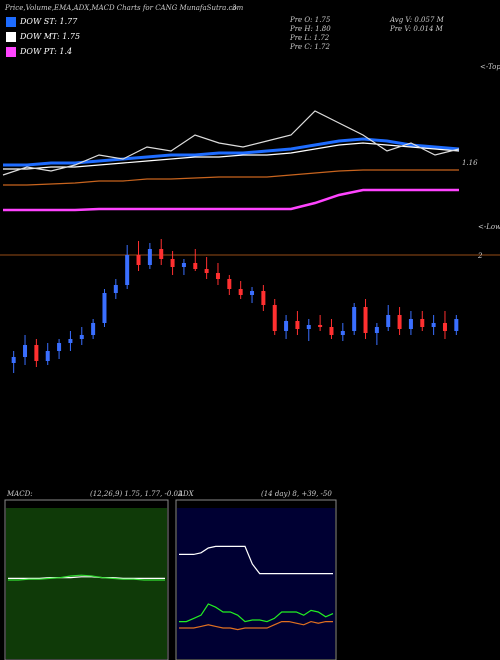 The image size is (500, 660). Describe the element at coordinates (45, 51) in the screenshot. I see `legend-label: DOW PT: 1.4` at that location.